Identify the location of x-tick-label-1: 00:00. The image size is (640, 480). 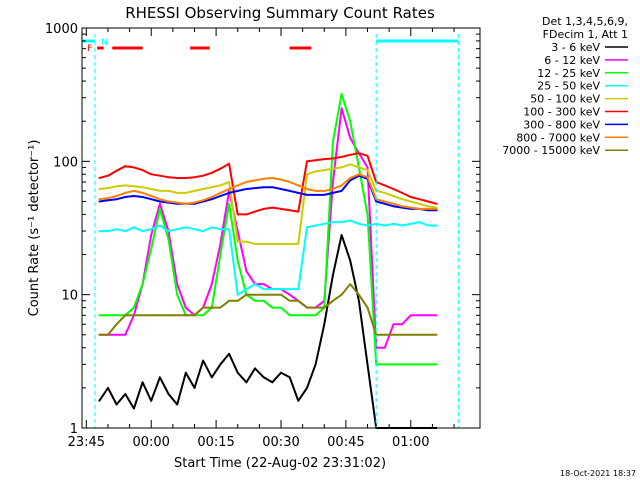
(150, 442).